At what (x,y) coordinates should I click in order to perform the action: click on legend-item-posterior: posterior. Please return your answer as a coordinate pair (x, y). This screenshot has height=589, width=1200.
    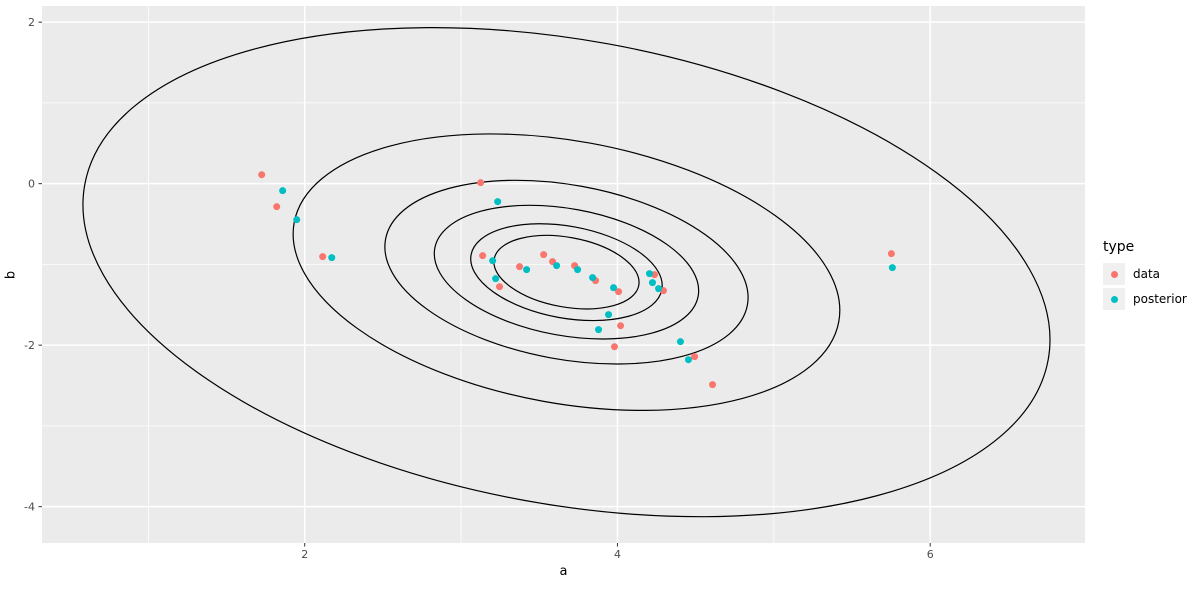
    Looking at the image, I should click on (1145, 299).